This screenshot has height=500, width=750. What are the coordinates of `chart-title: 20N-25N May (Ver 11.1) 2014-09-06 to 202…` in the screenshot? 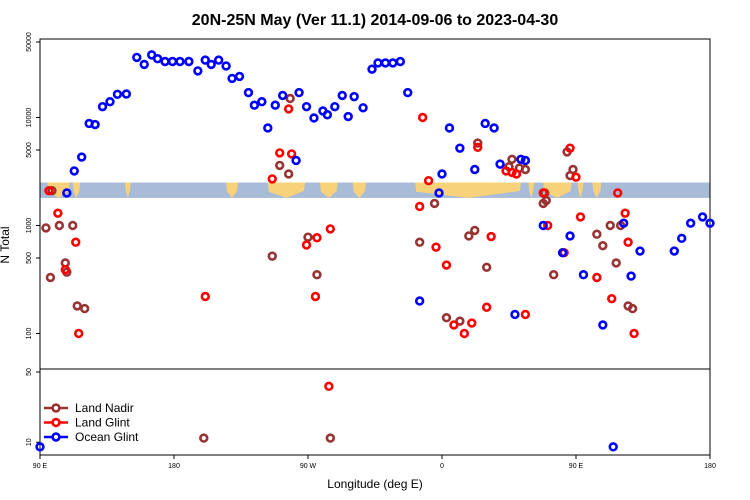 It's located at (375, 20).